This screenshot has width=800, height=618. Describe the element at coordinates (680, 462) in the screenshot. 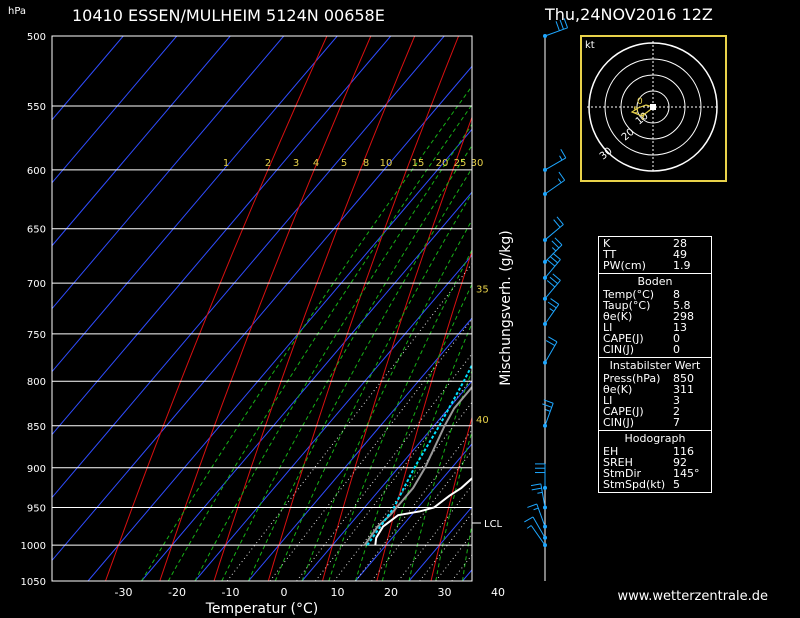

I see `info-value: 92` at that location.